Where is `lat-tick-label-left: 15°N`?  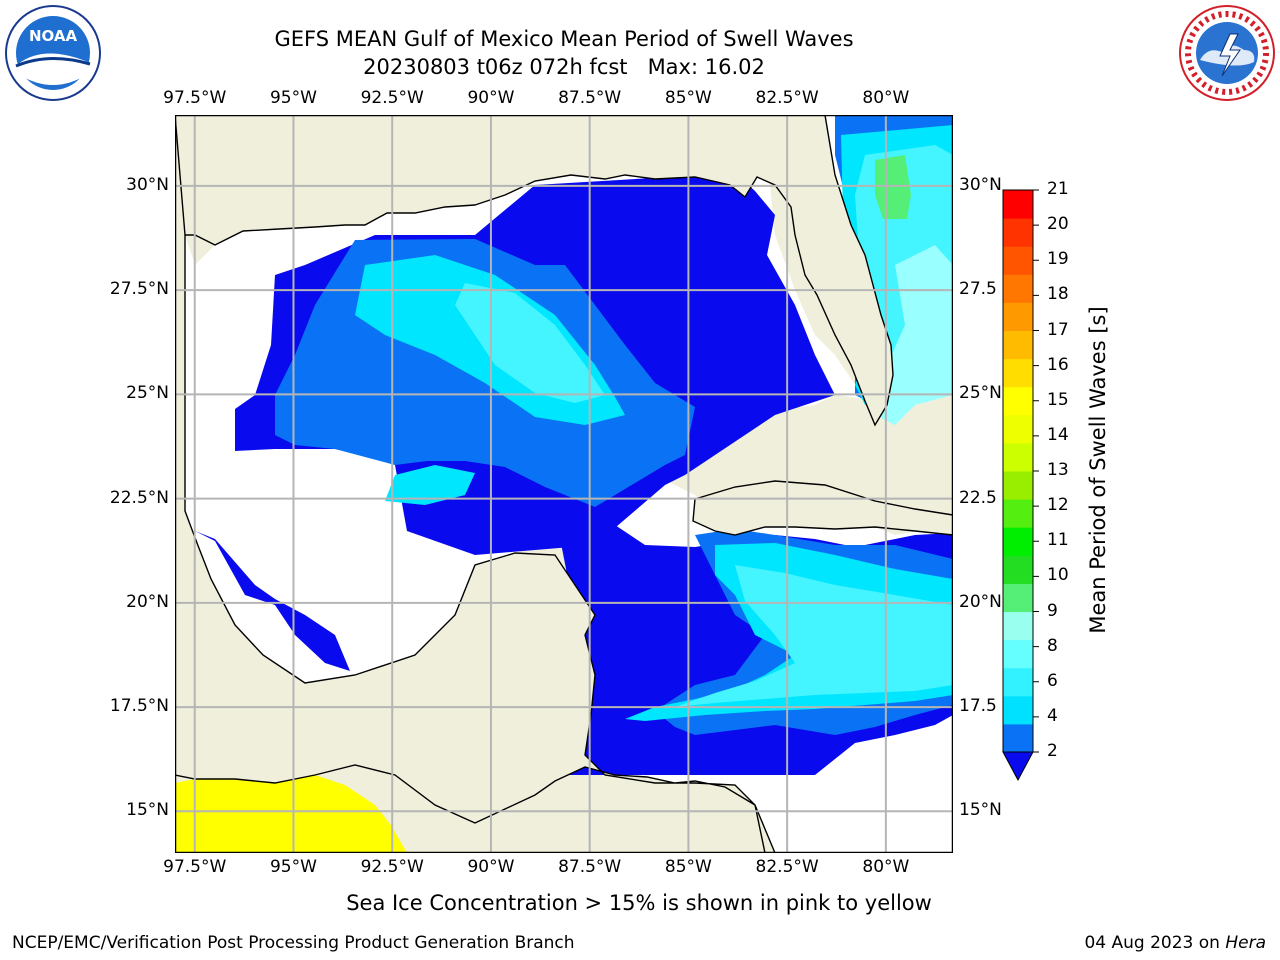
lat-tick-label-left: 15°N is located at coordinates (147, 810).